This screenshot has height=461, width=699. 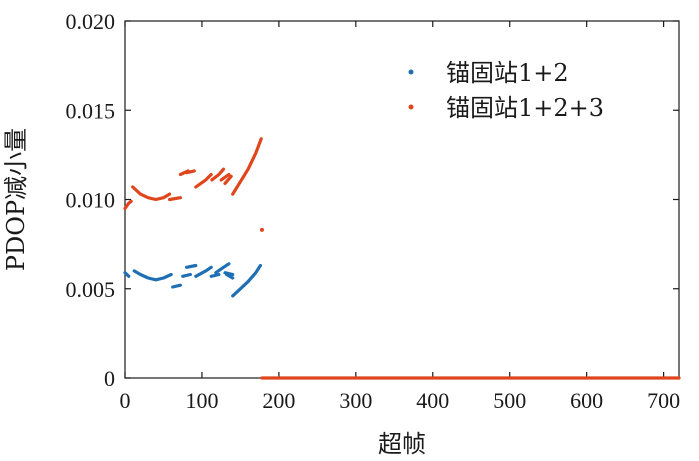 What do you see at coordinates (586, 400) in the screenshot?
I see `x-tick-label: 600` at bounding box center [586, 400].